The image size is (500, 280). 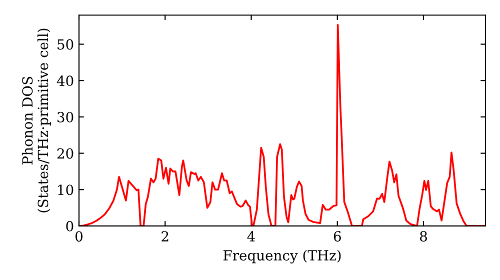 What do you see at coordinates (66, 44) in the screenshot?
I see `y-tick-label: 50` at bounding box center [66, 44].